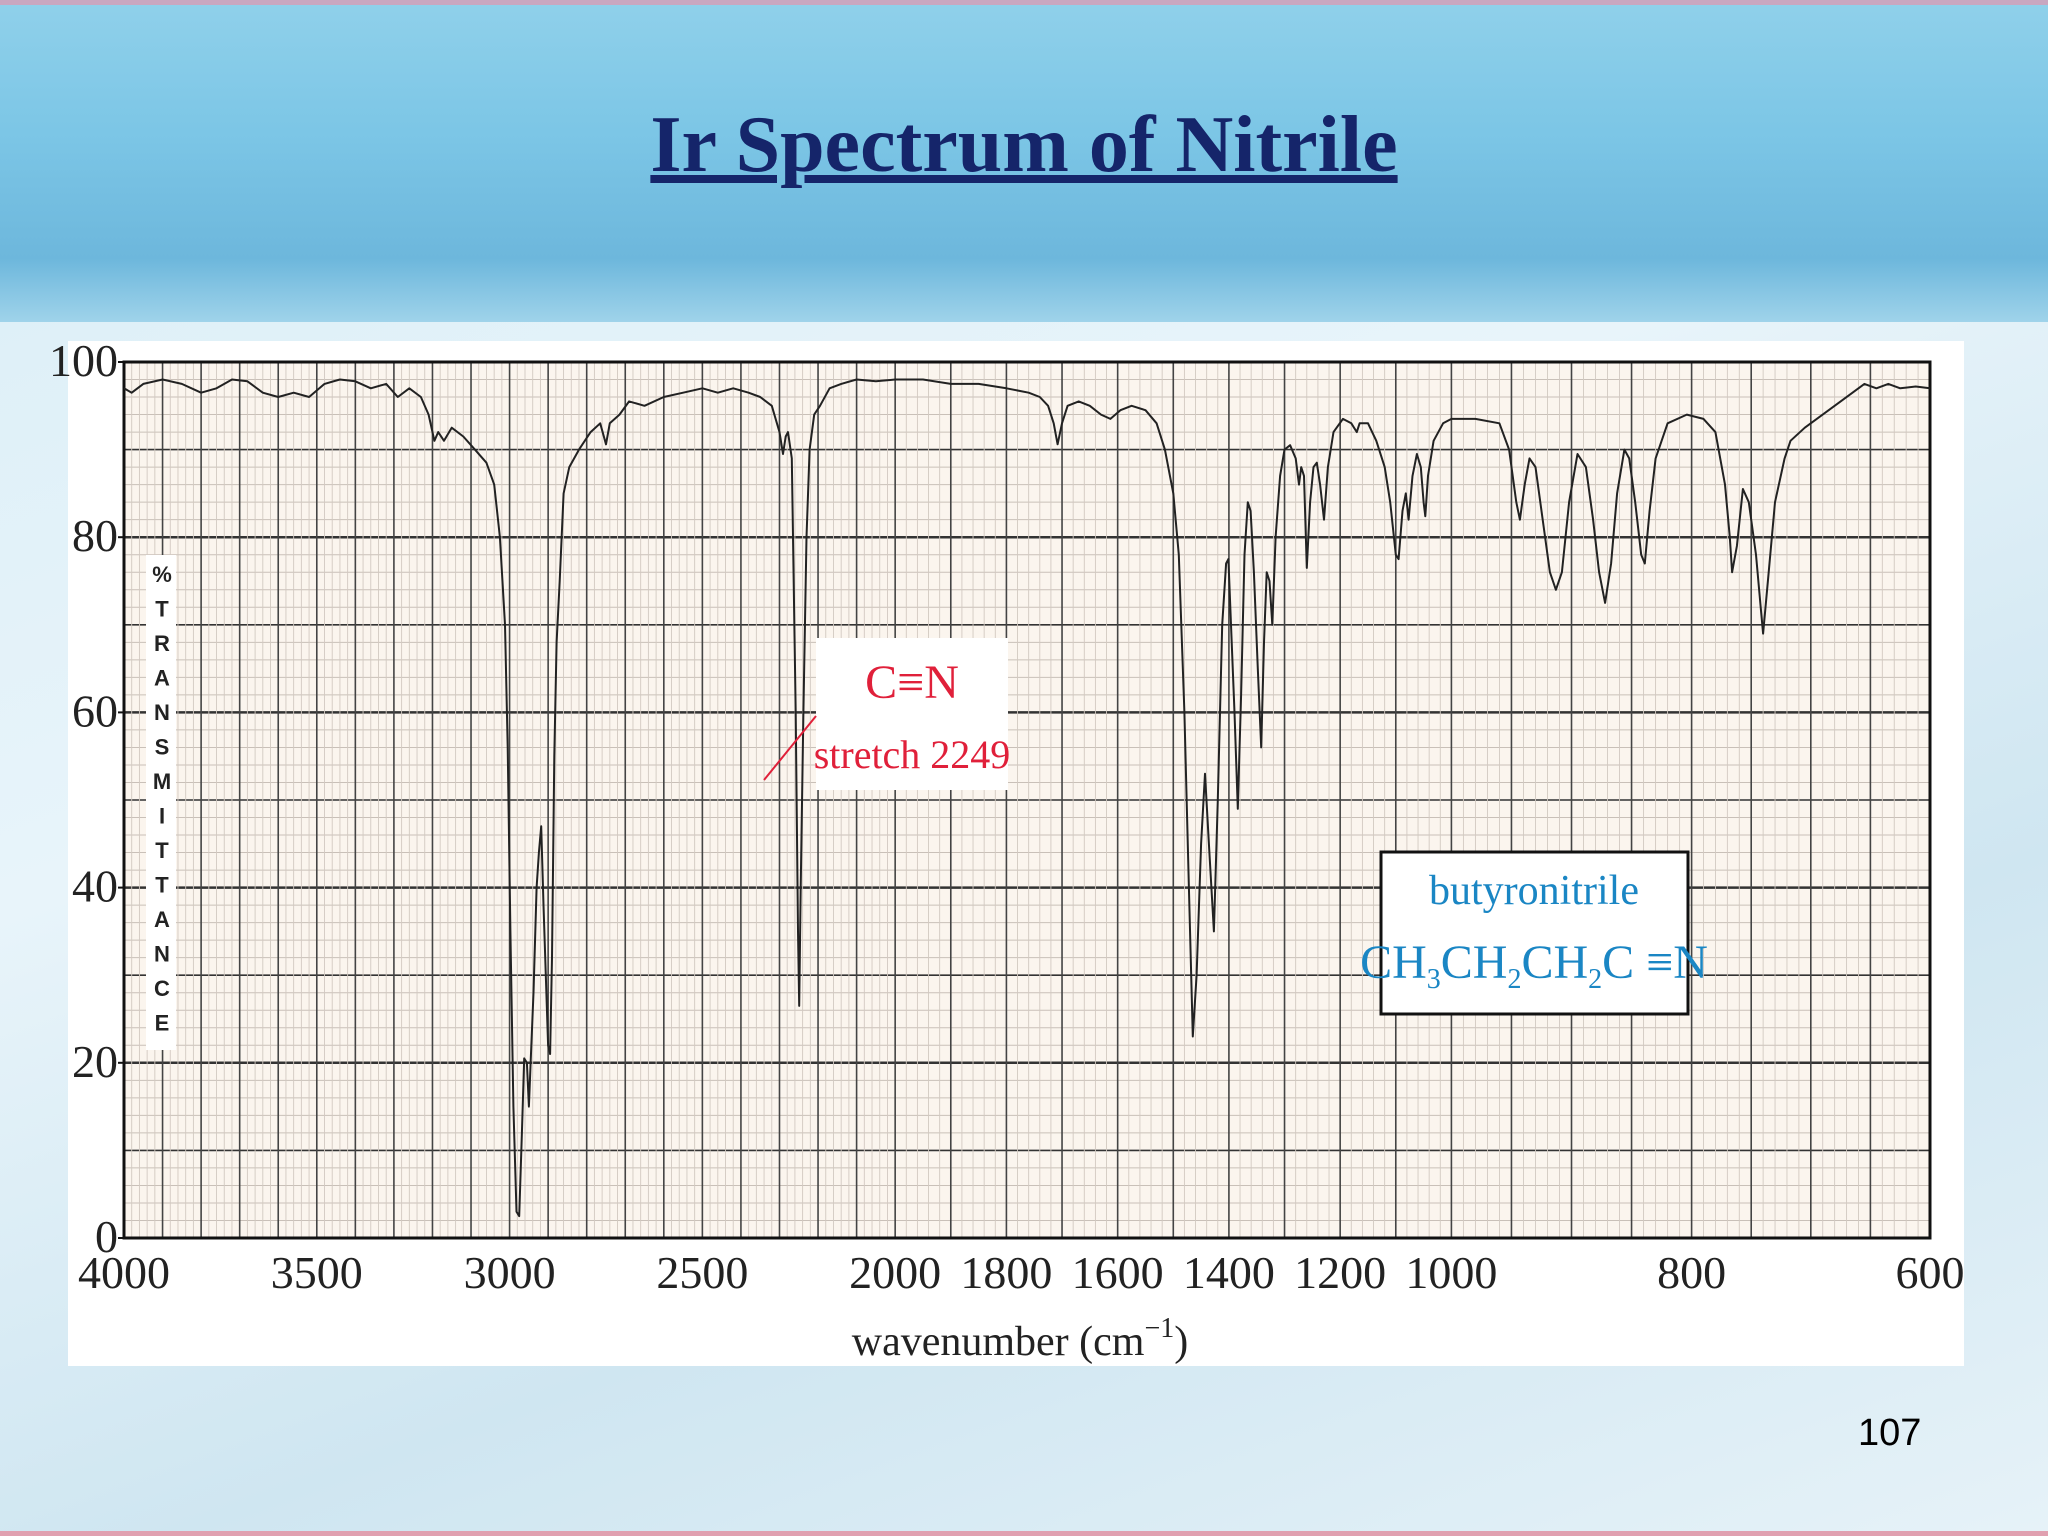 The height and width of the screenshot is (1536, 2048). What do you see at coordinates (1118, 1272) in the screenshot?
I see `x-tick-label: 1600` at bounding box center [1118, 1272].